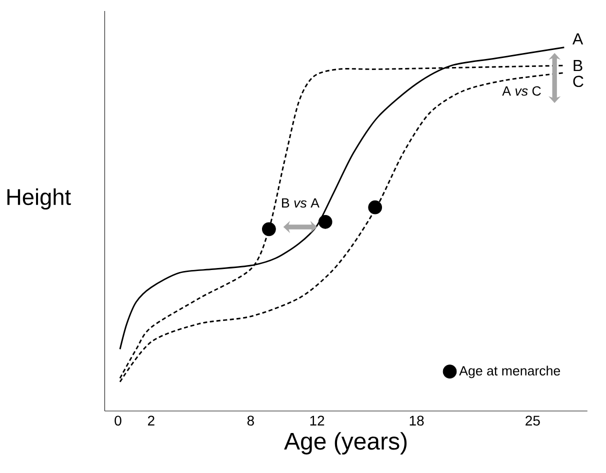  What do you see at coordinates (578, 82) in the screenshot?
I see `series-label: C` at bounding box center [578, 82].